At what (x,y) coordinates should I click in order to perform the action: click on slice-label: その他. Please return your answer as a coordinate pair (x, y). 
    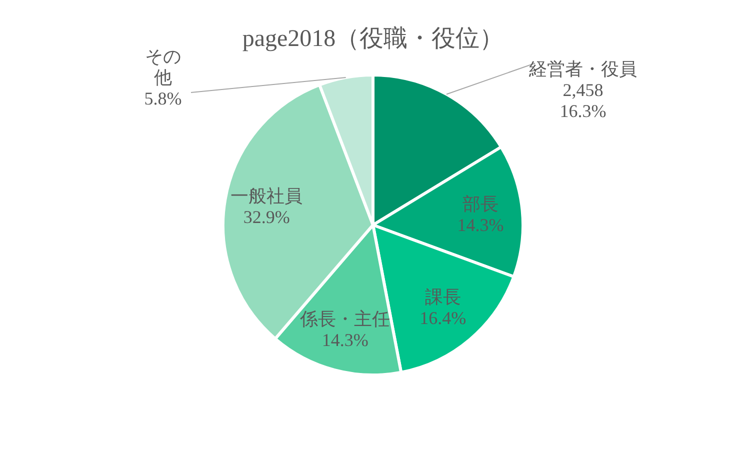
    Looking at the image, I should click on (163, 67).